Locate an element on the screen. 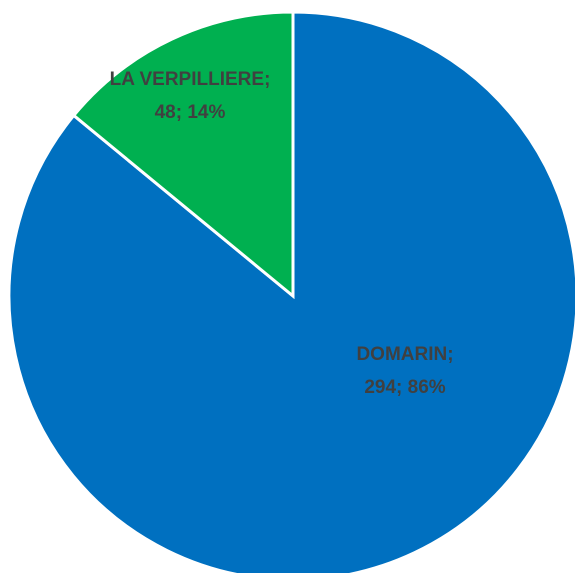 The height and width of the screenshot is (573, 575). data-label: LA VERPILLIERE; is located at coordinates (190, 79).